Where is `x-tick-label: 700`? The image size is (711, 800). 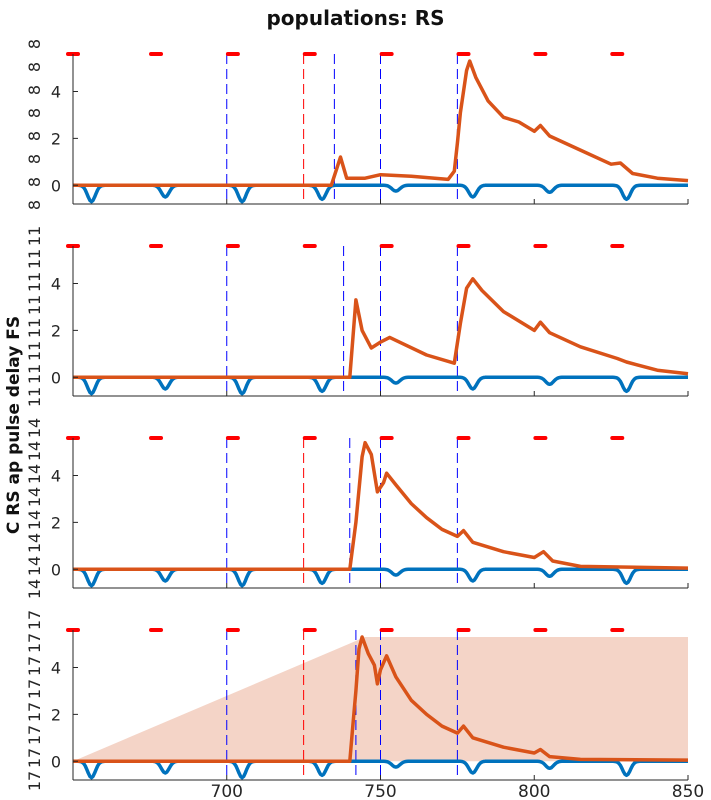 x-tick-label: 700 is located at coordinates (227, 791).